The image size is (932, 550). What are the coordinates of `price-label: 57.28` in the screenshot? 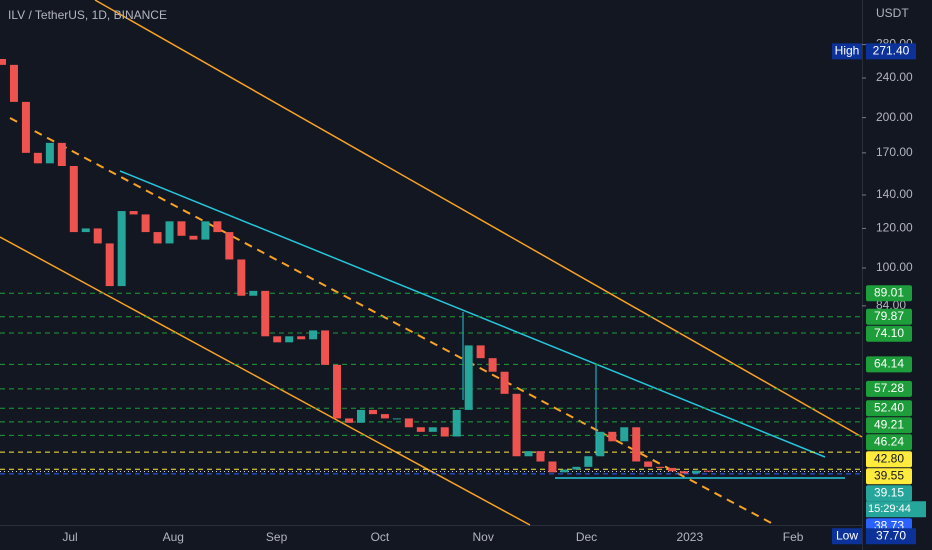 It's located at (889, 388).